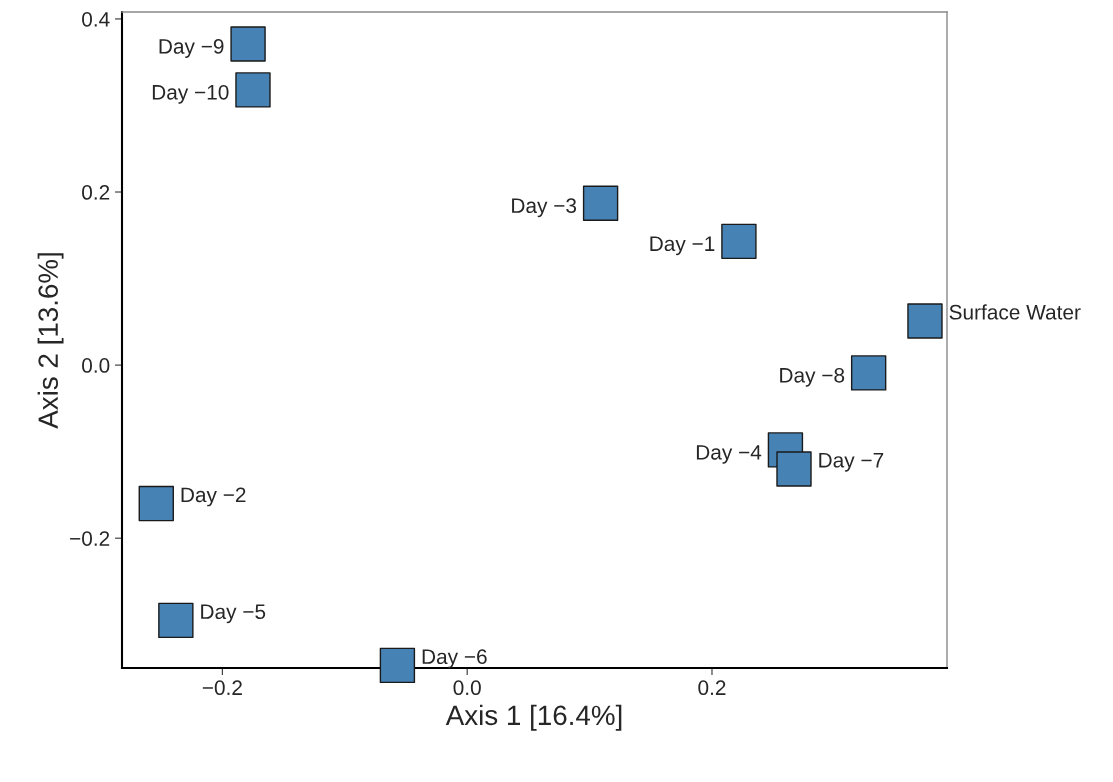  What do you see at coordinates (812, 377) in the screenshot?
I see `annotation: Day −8` at bounding box center [812, 377].